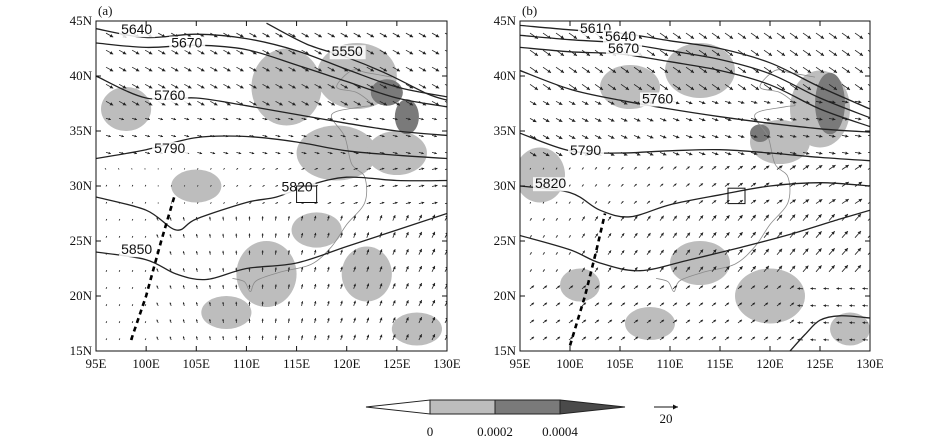 The width and height of the screenshot is (948, 441). Describe the element at coordinates (152, 268) in the screenshot. I see `trough-line-a` at that location.